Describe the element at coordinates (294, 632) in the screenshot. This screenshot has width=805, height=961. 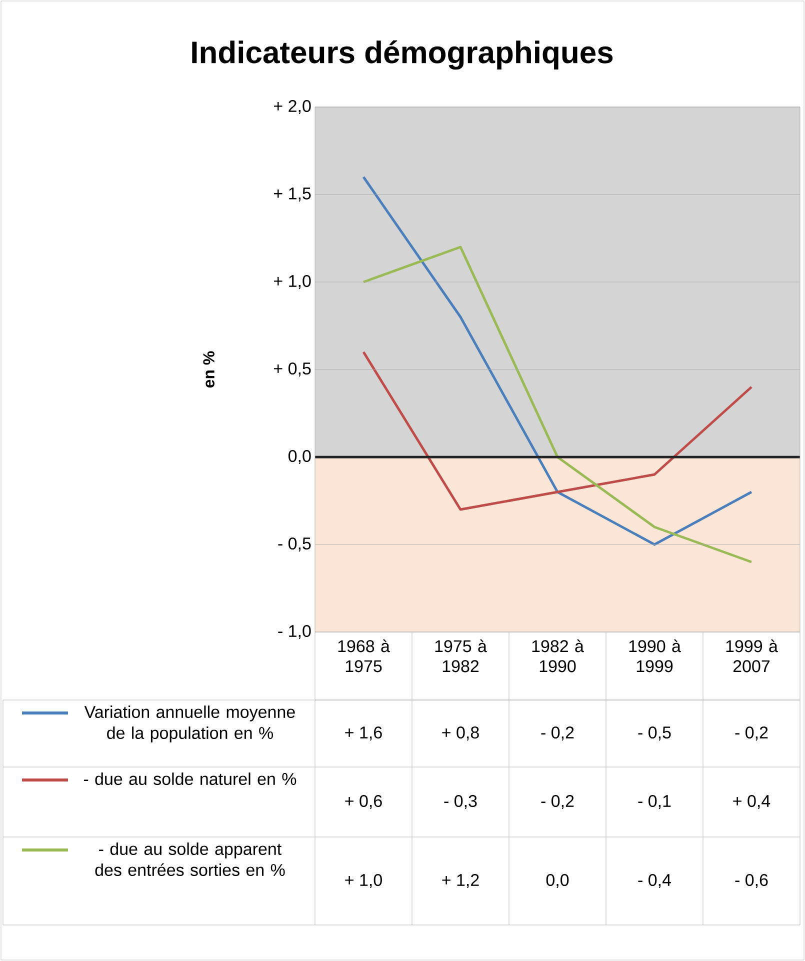
I see `y-tick-label: - 1,0` at that location.